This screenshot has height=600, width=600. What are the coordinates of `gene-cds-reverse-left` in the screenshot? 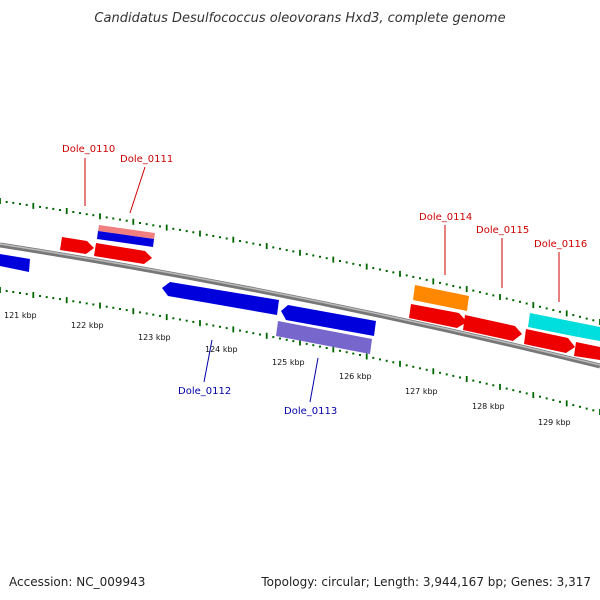 It's located at (15, 263).